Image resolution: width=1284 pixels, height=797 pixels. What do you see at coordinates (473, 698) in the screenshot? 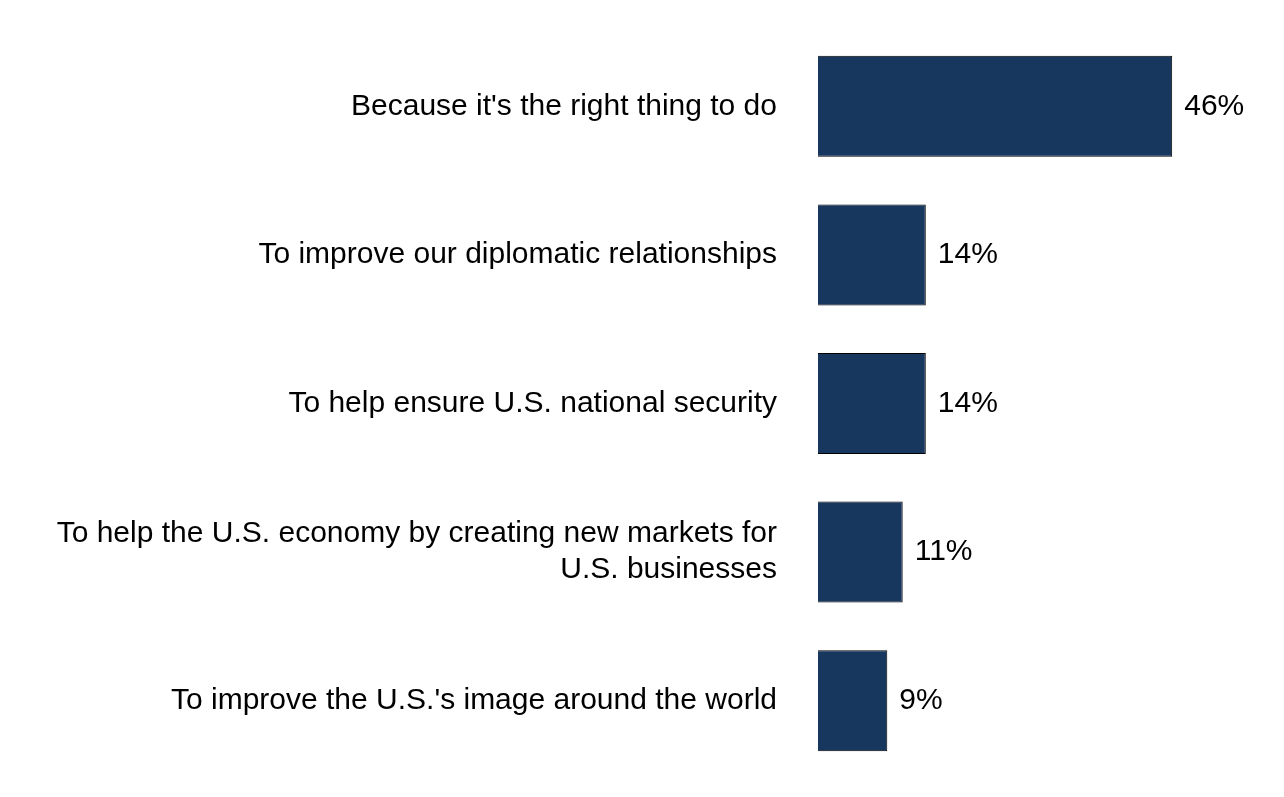
I see `y-tick-label: To improve the U.S.'s image around the world` at bounding box center [473, 698].